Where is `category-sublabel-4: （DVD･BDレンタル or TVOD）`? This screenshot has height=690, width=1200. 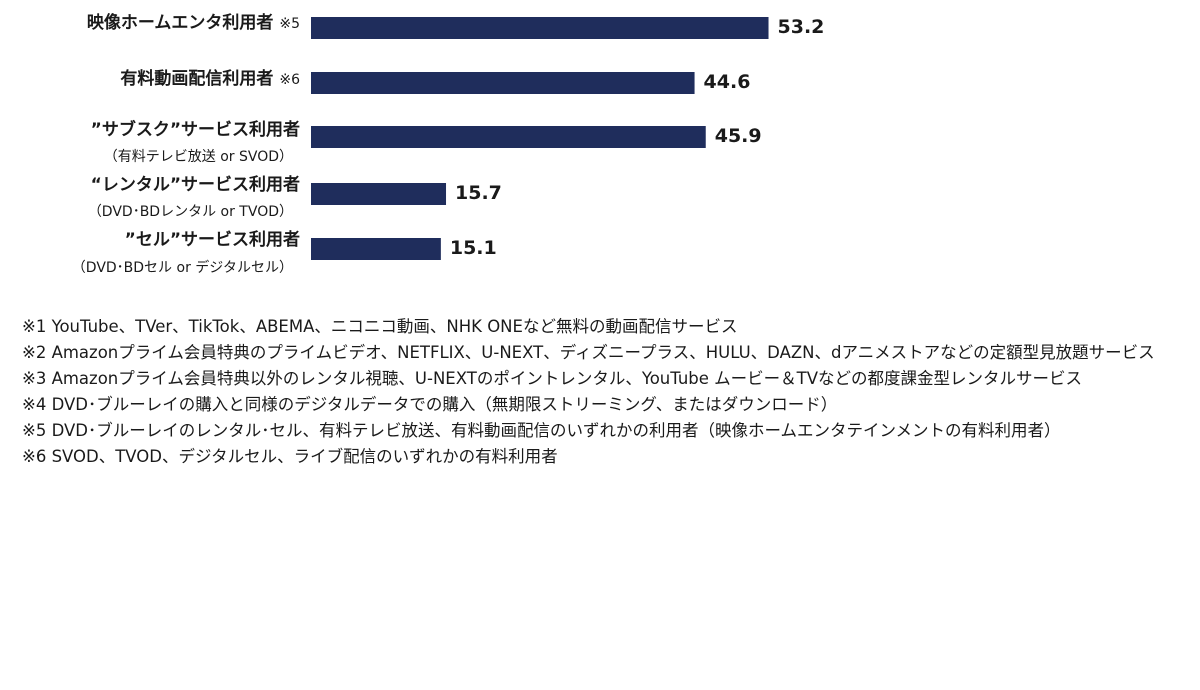 category-sublabel-4: （DVD･BDレンタル or TVOD） is located at coordinates (190, 212).